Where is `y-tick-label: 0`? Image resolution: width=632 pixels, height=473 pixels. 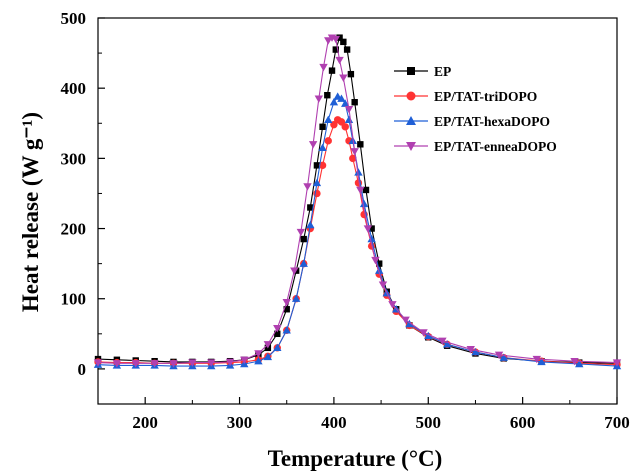 y-tick-label: 0 is located at coordinates (82, 369).